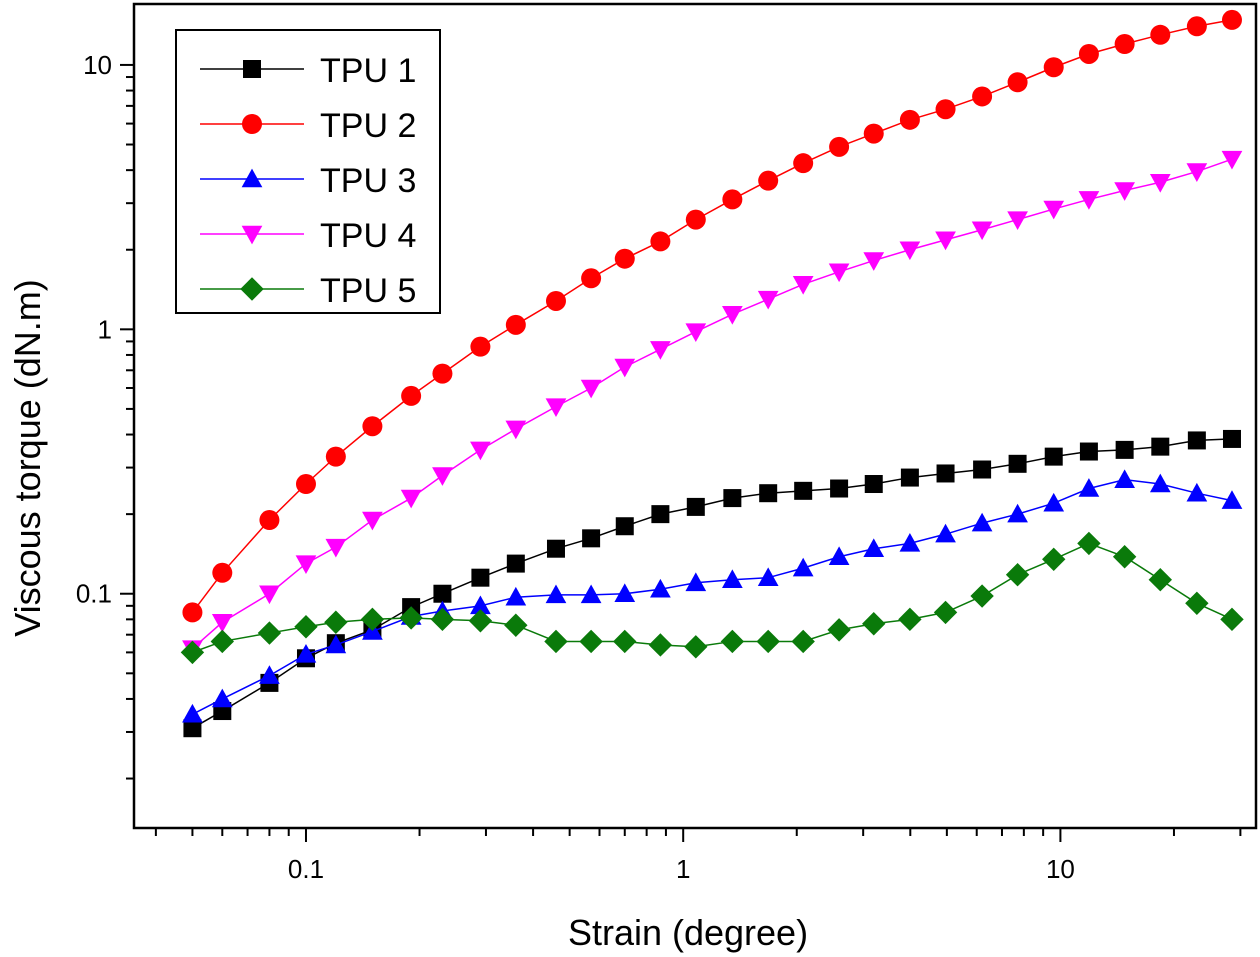  Describe the element at coordinates (27, 457) in the screenshot. I see `y-axis-title: Viscous torque (dN.m)` at that location.